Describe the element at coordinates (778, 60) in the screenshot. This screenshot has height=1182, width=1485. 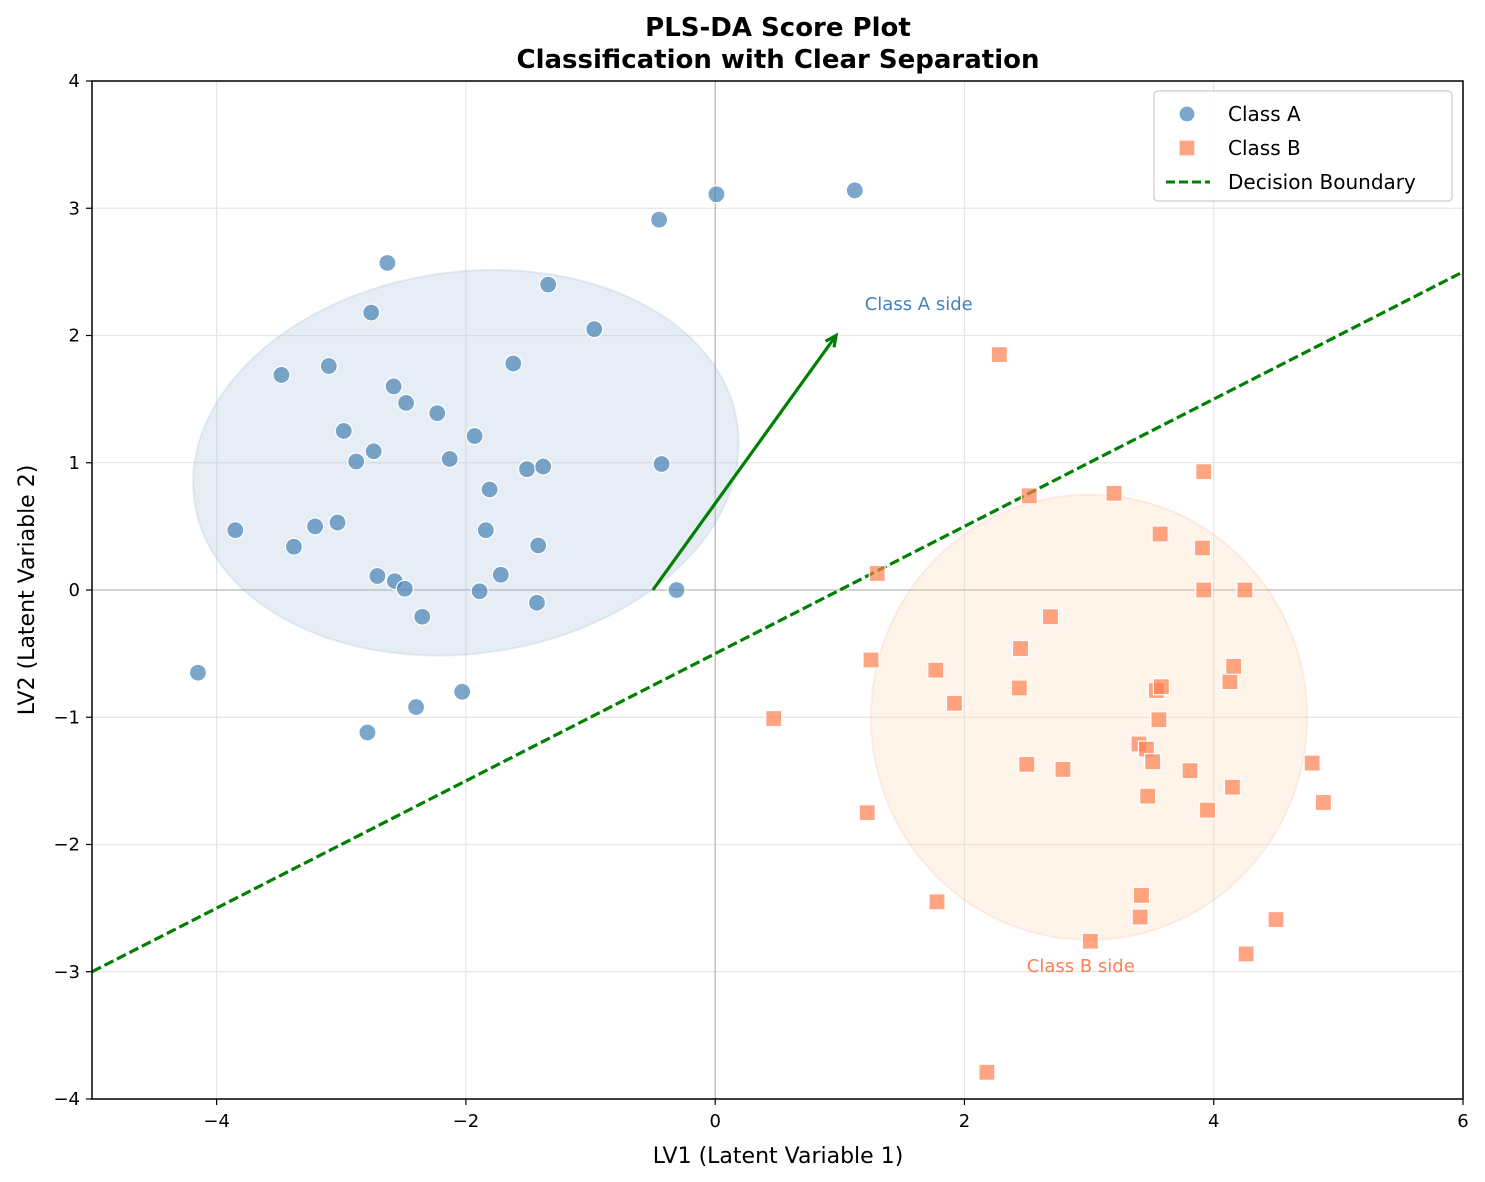
I see `chart-title-line2: Classification with Clear Separation` at that location.